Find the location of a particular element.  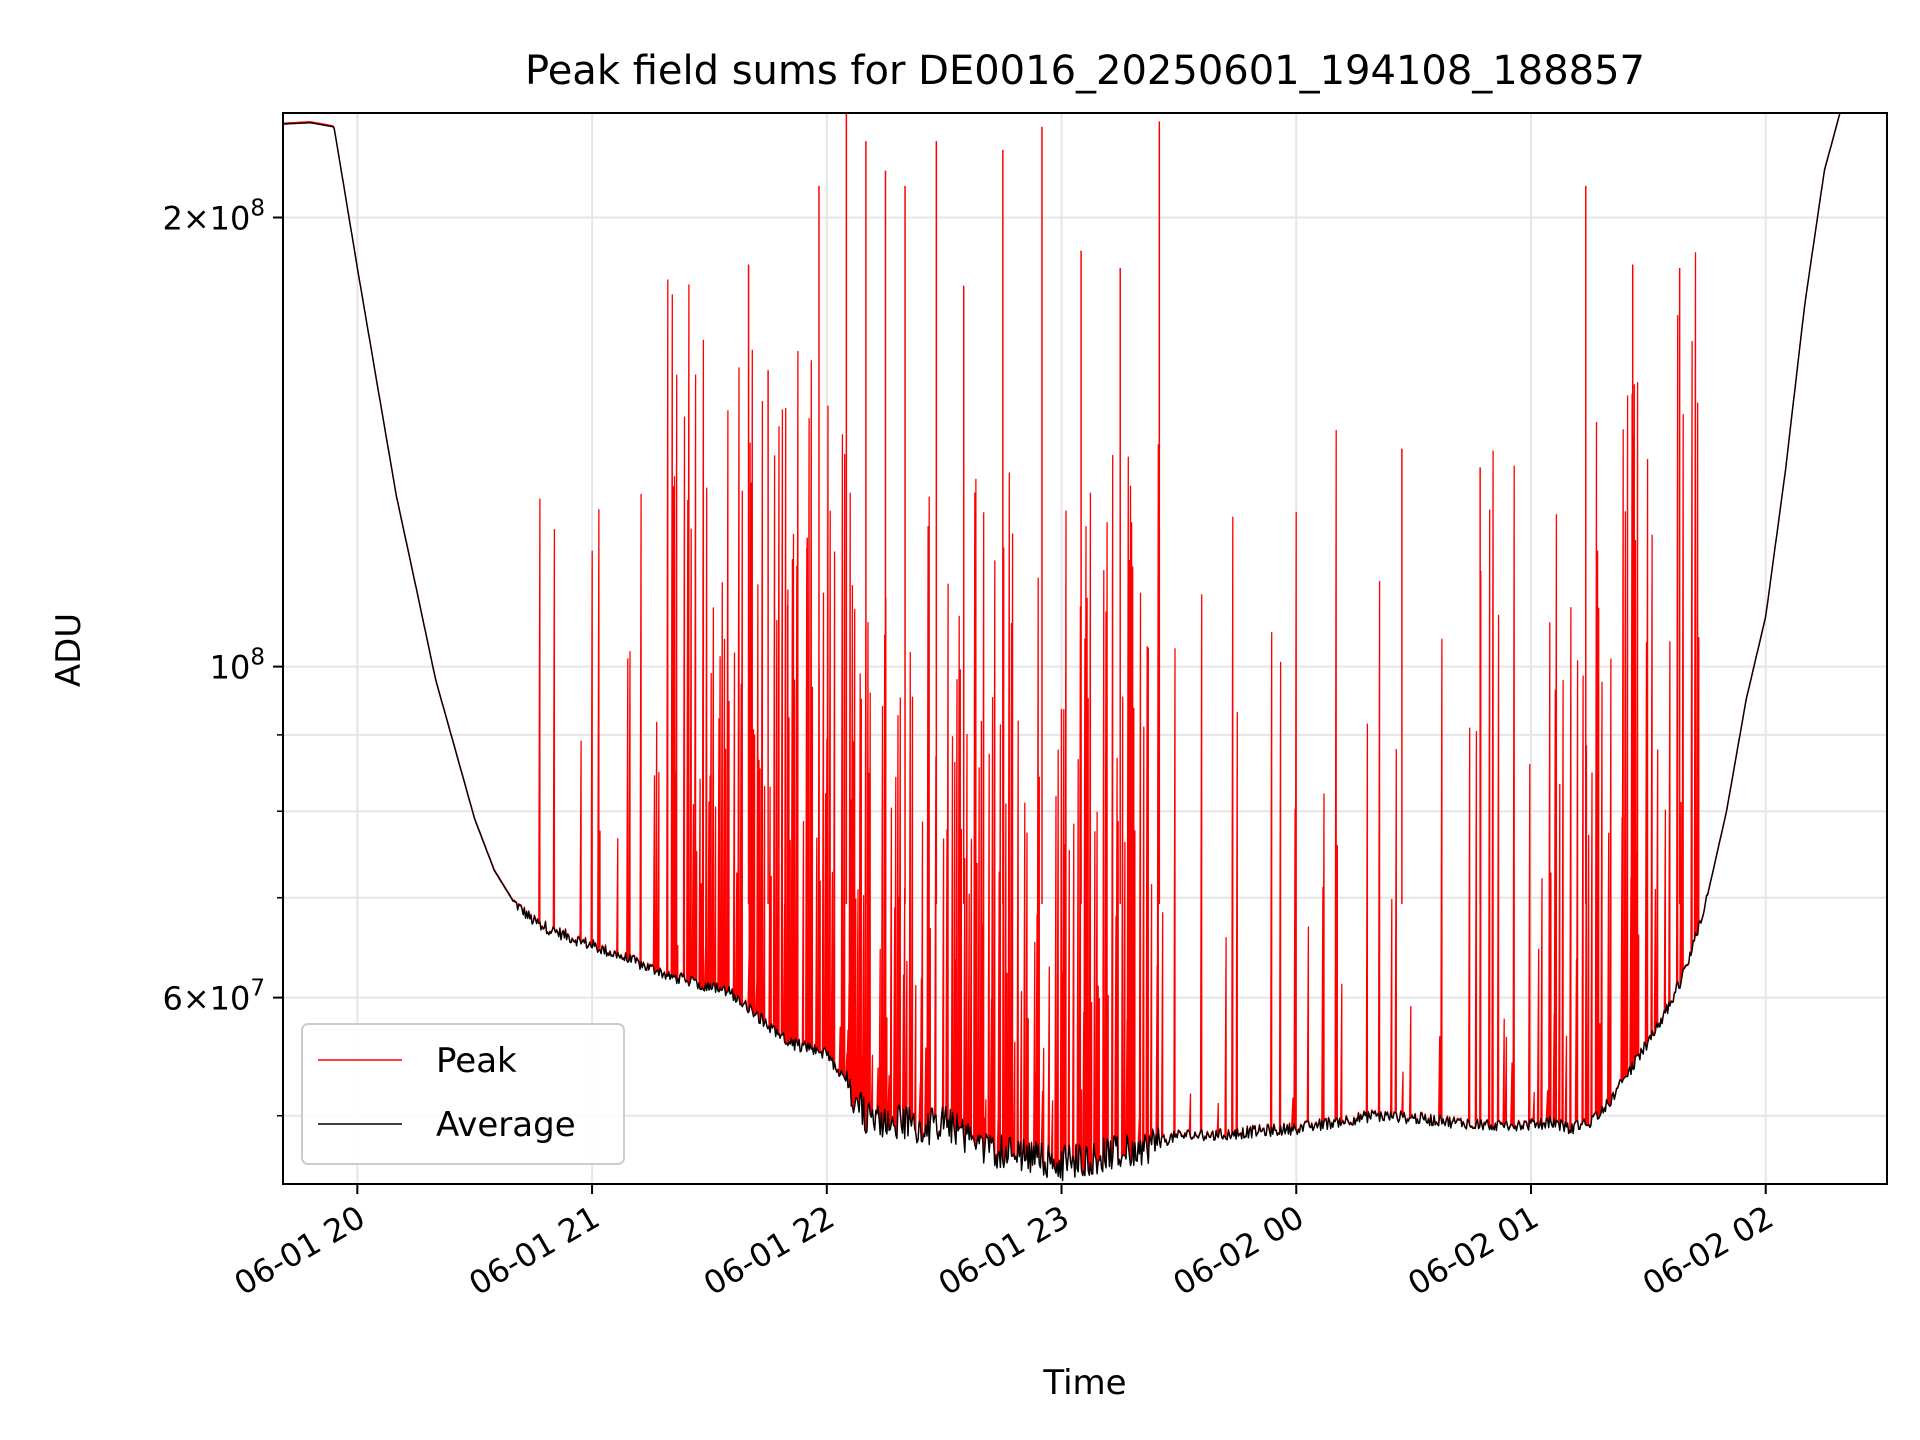

legend: Peak Average is located at coordinates (463, 1094).